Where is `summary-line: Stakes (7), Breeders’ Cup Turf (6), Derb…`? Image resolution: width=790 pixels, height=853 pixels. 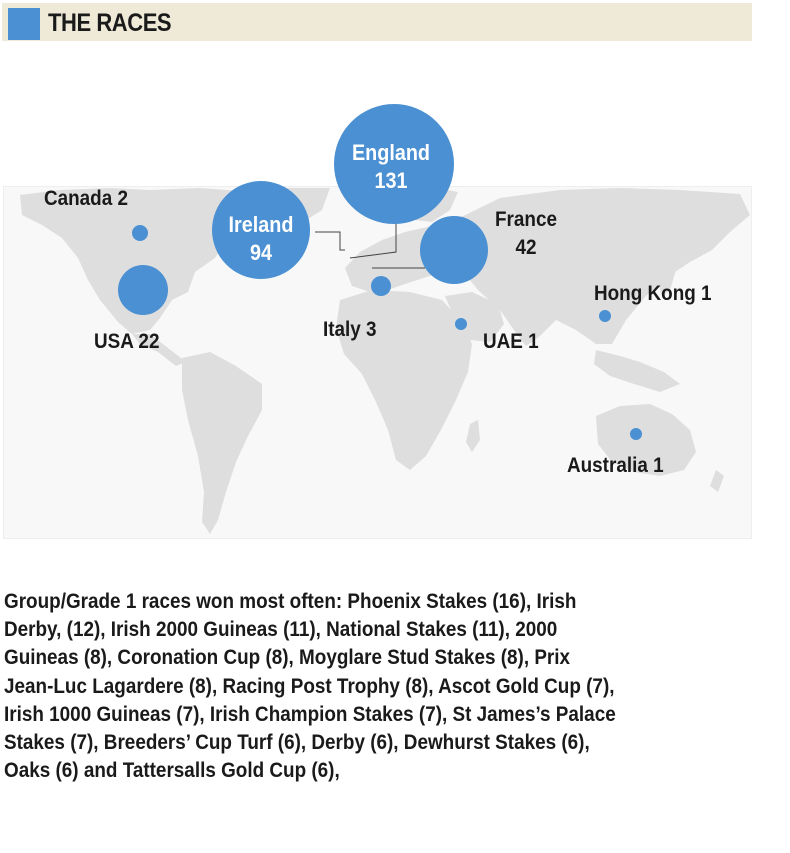 summary-line: Stakes (7), Breeders’ Cup Turf (6), Derb… is located at coordinates (297, 743).